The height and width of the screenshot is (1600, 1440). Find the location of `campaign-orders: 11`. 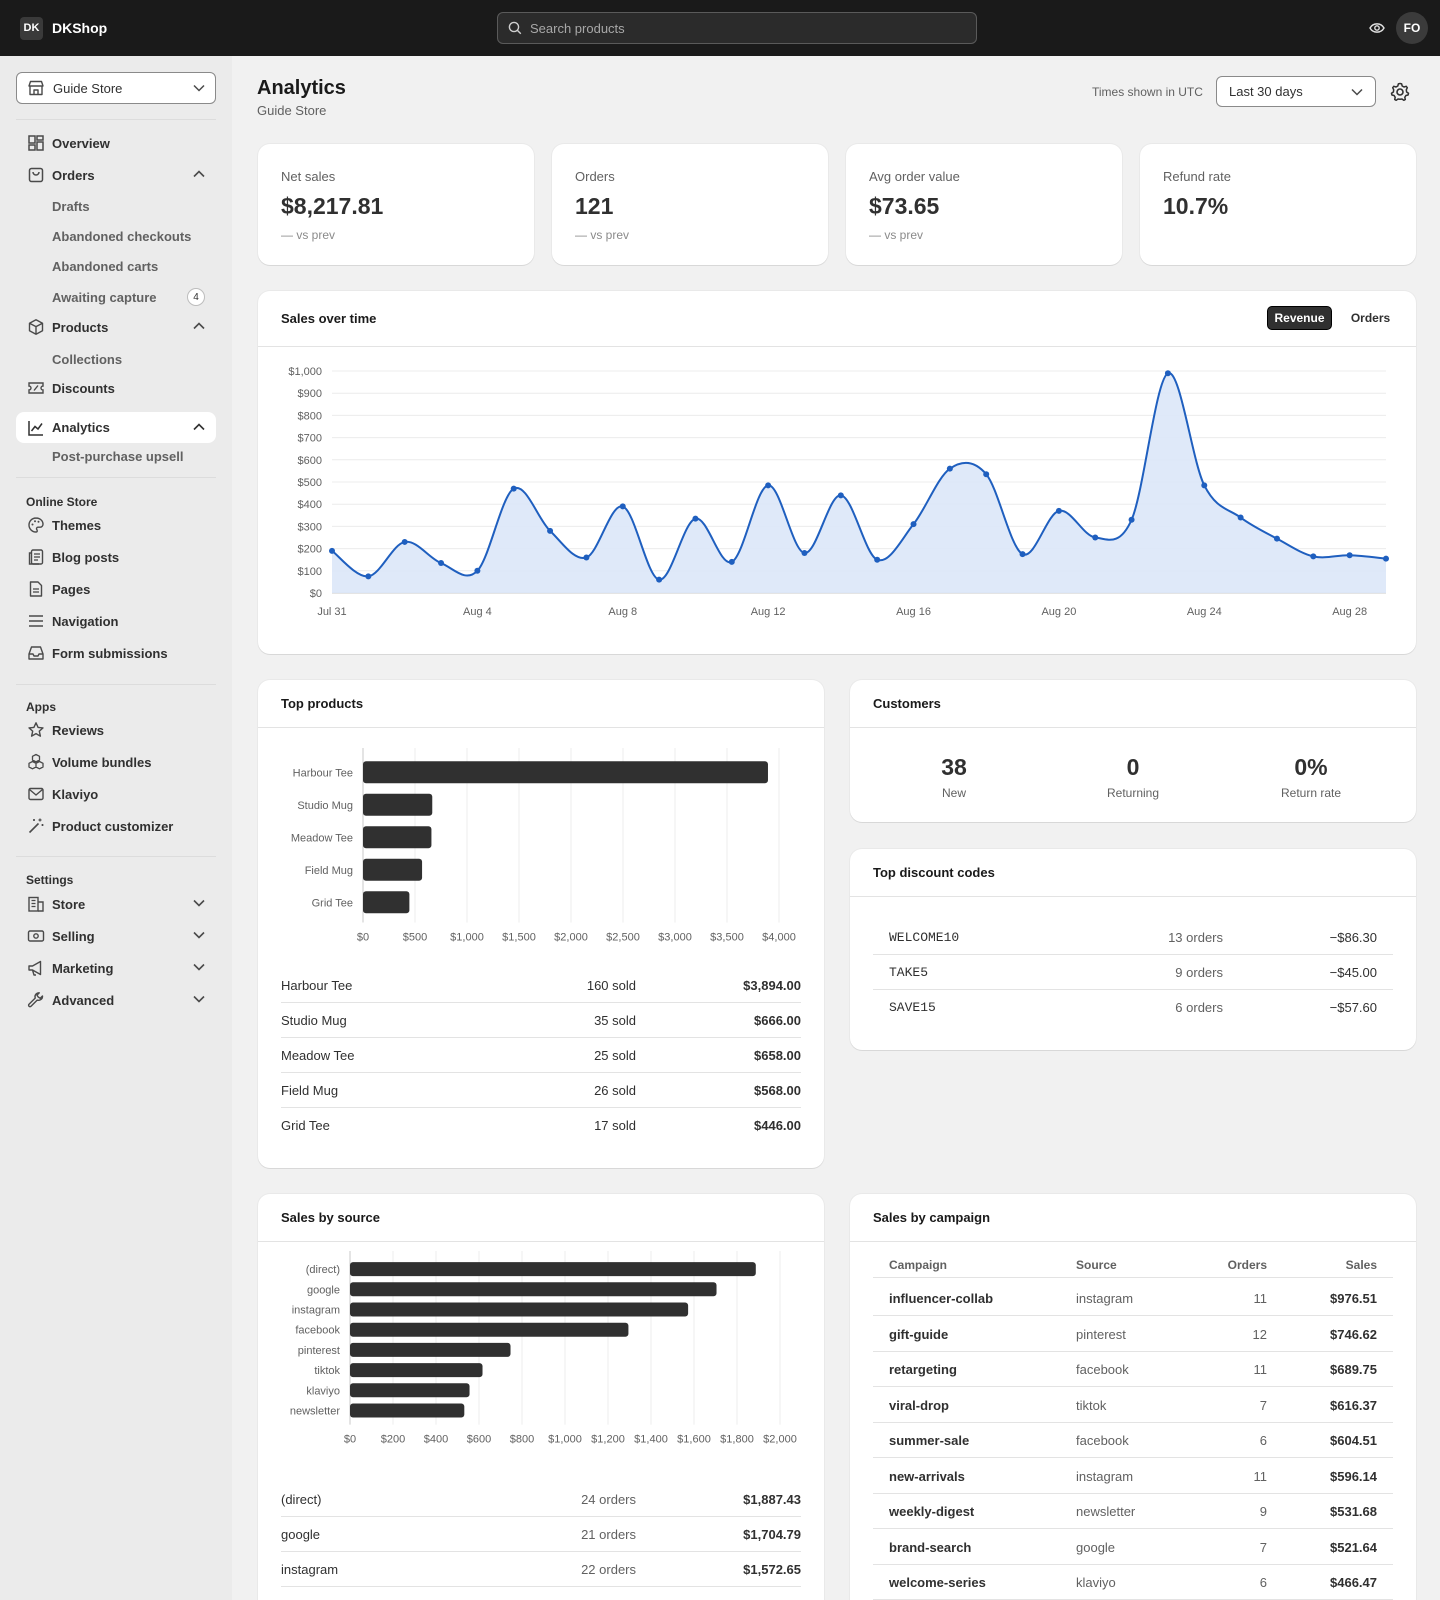

campaign-orders: 11 is located at coordinates (1260, 1369).